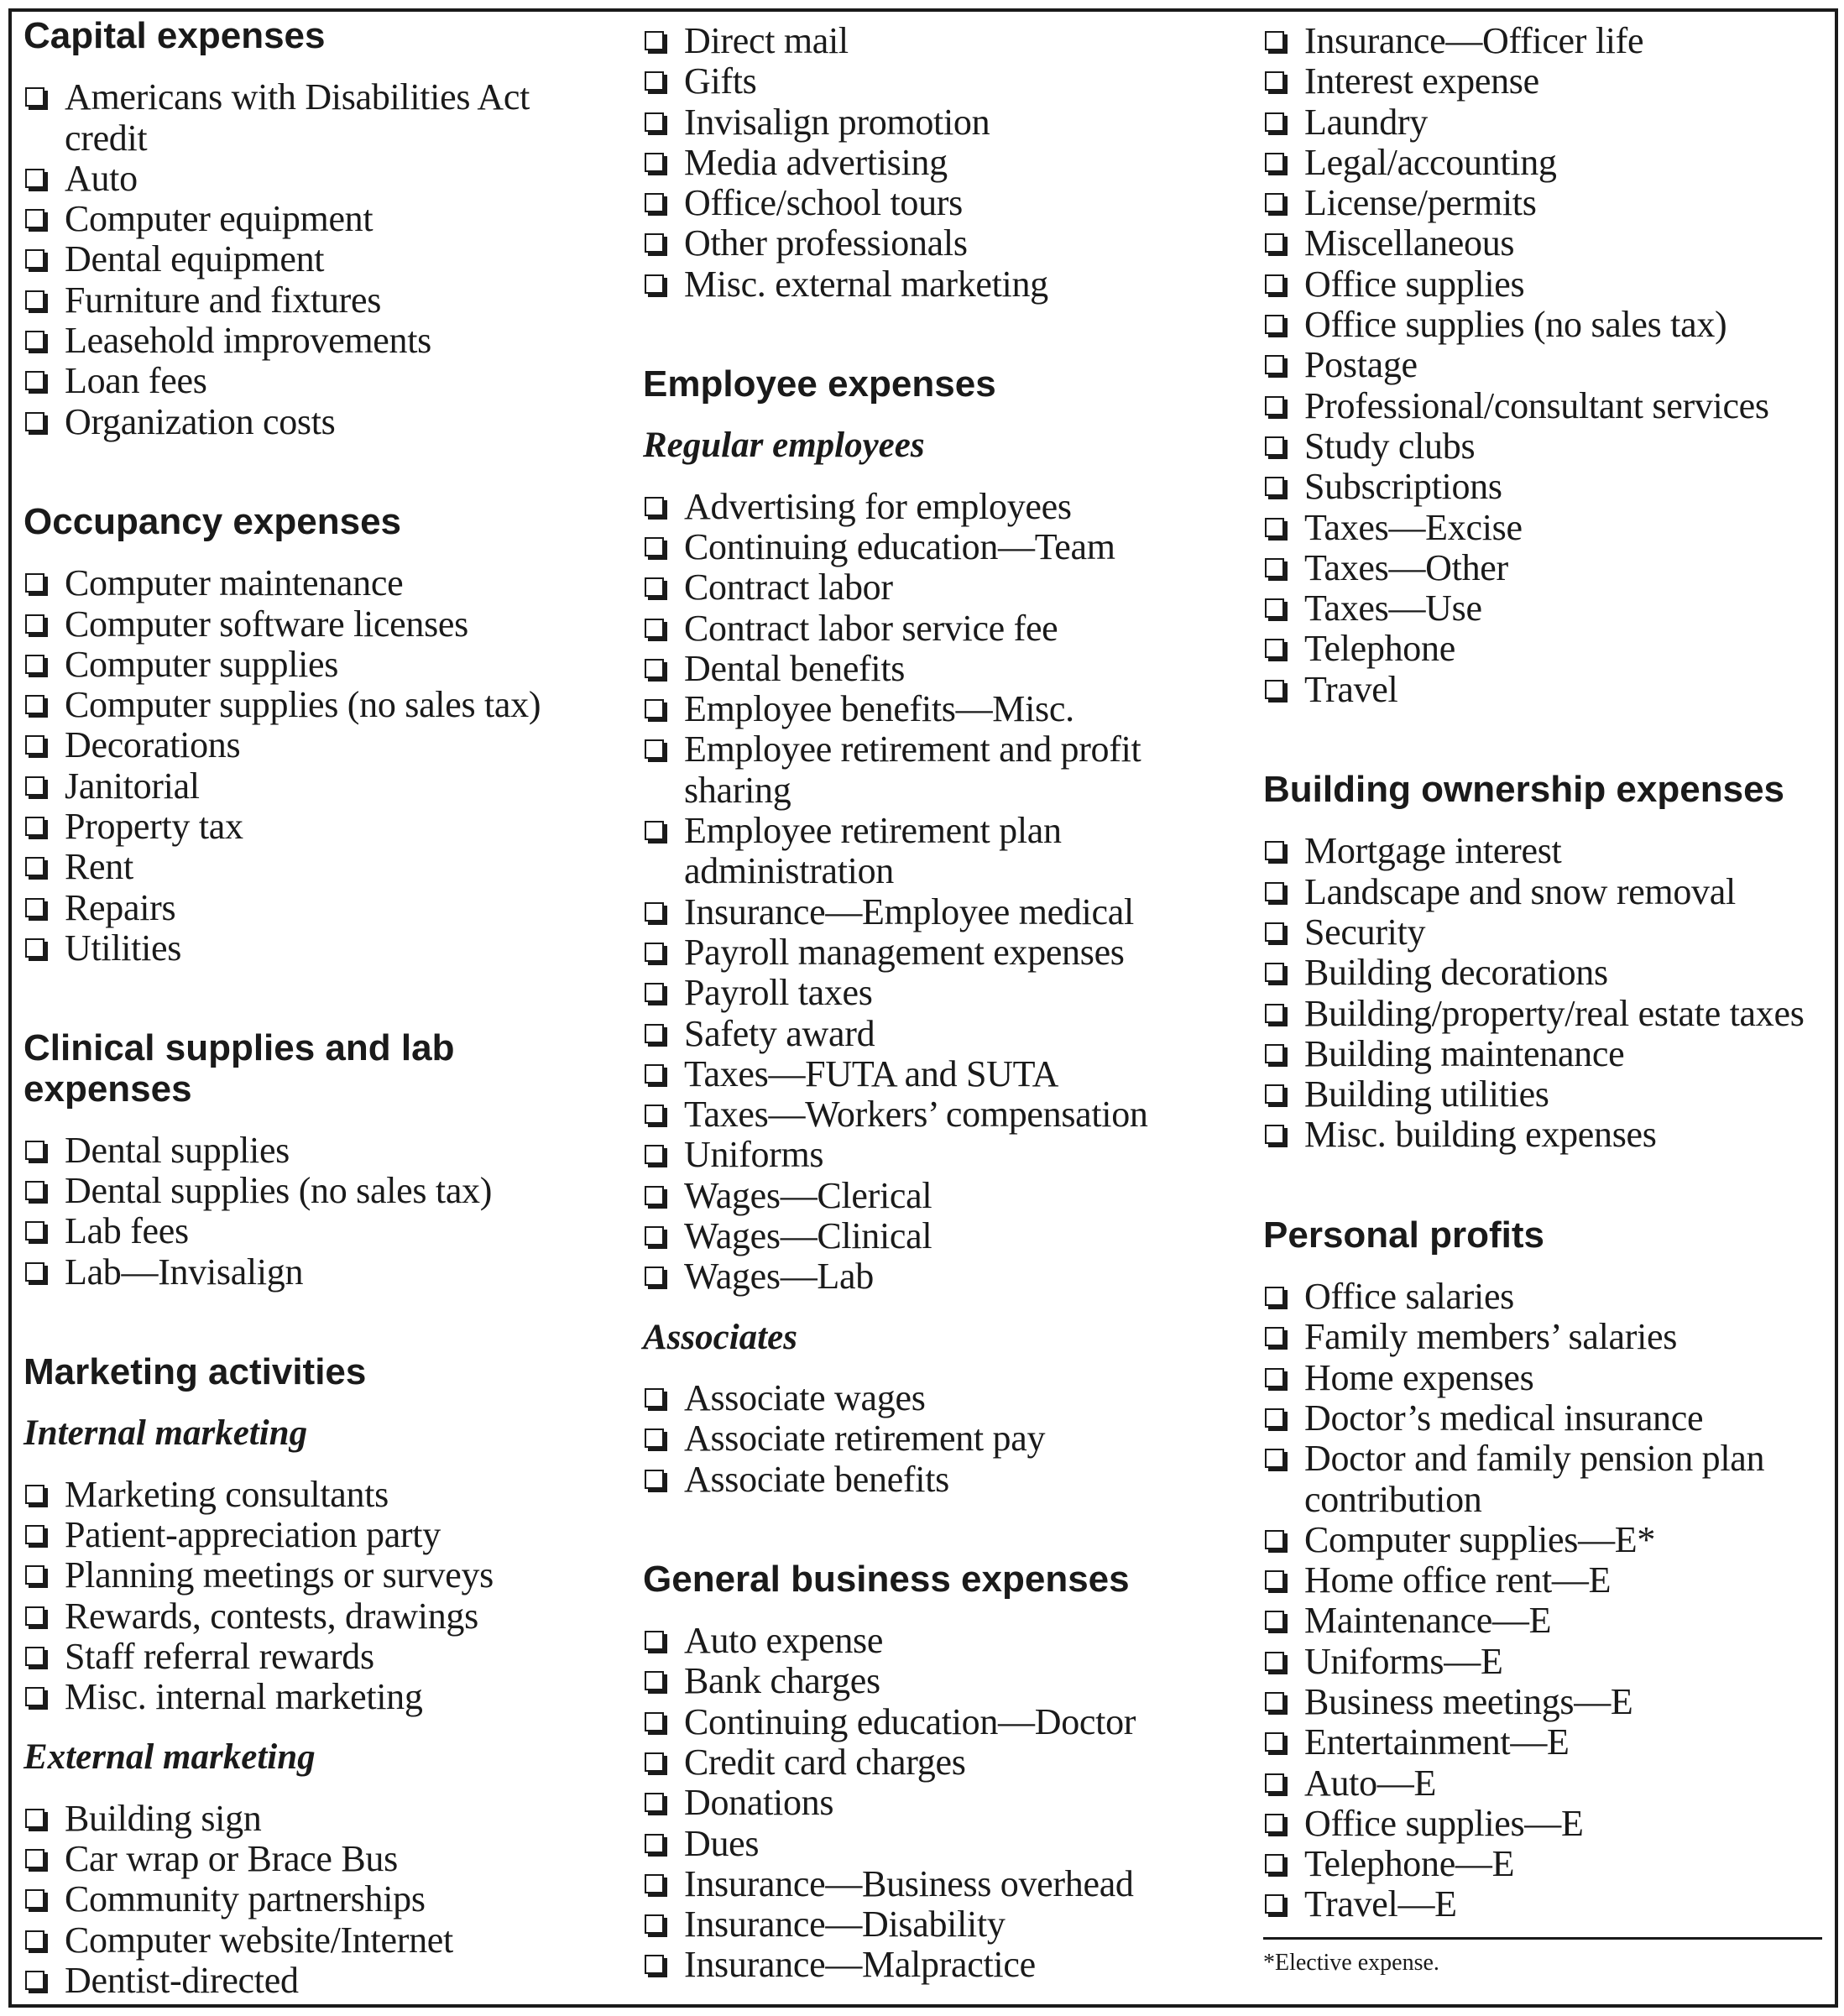 The height and width of the screenshot is (2016, 1844). What do you see at coordinates (915, 1924) in the screenshot?
I see `checklist-item: Insurance—Disability` at bounding box center [915, 1924].